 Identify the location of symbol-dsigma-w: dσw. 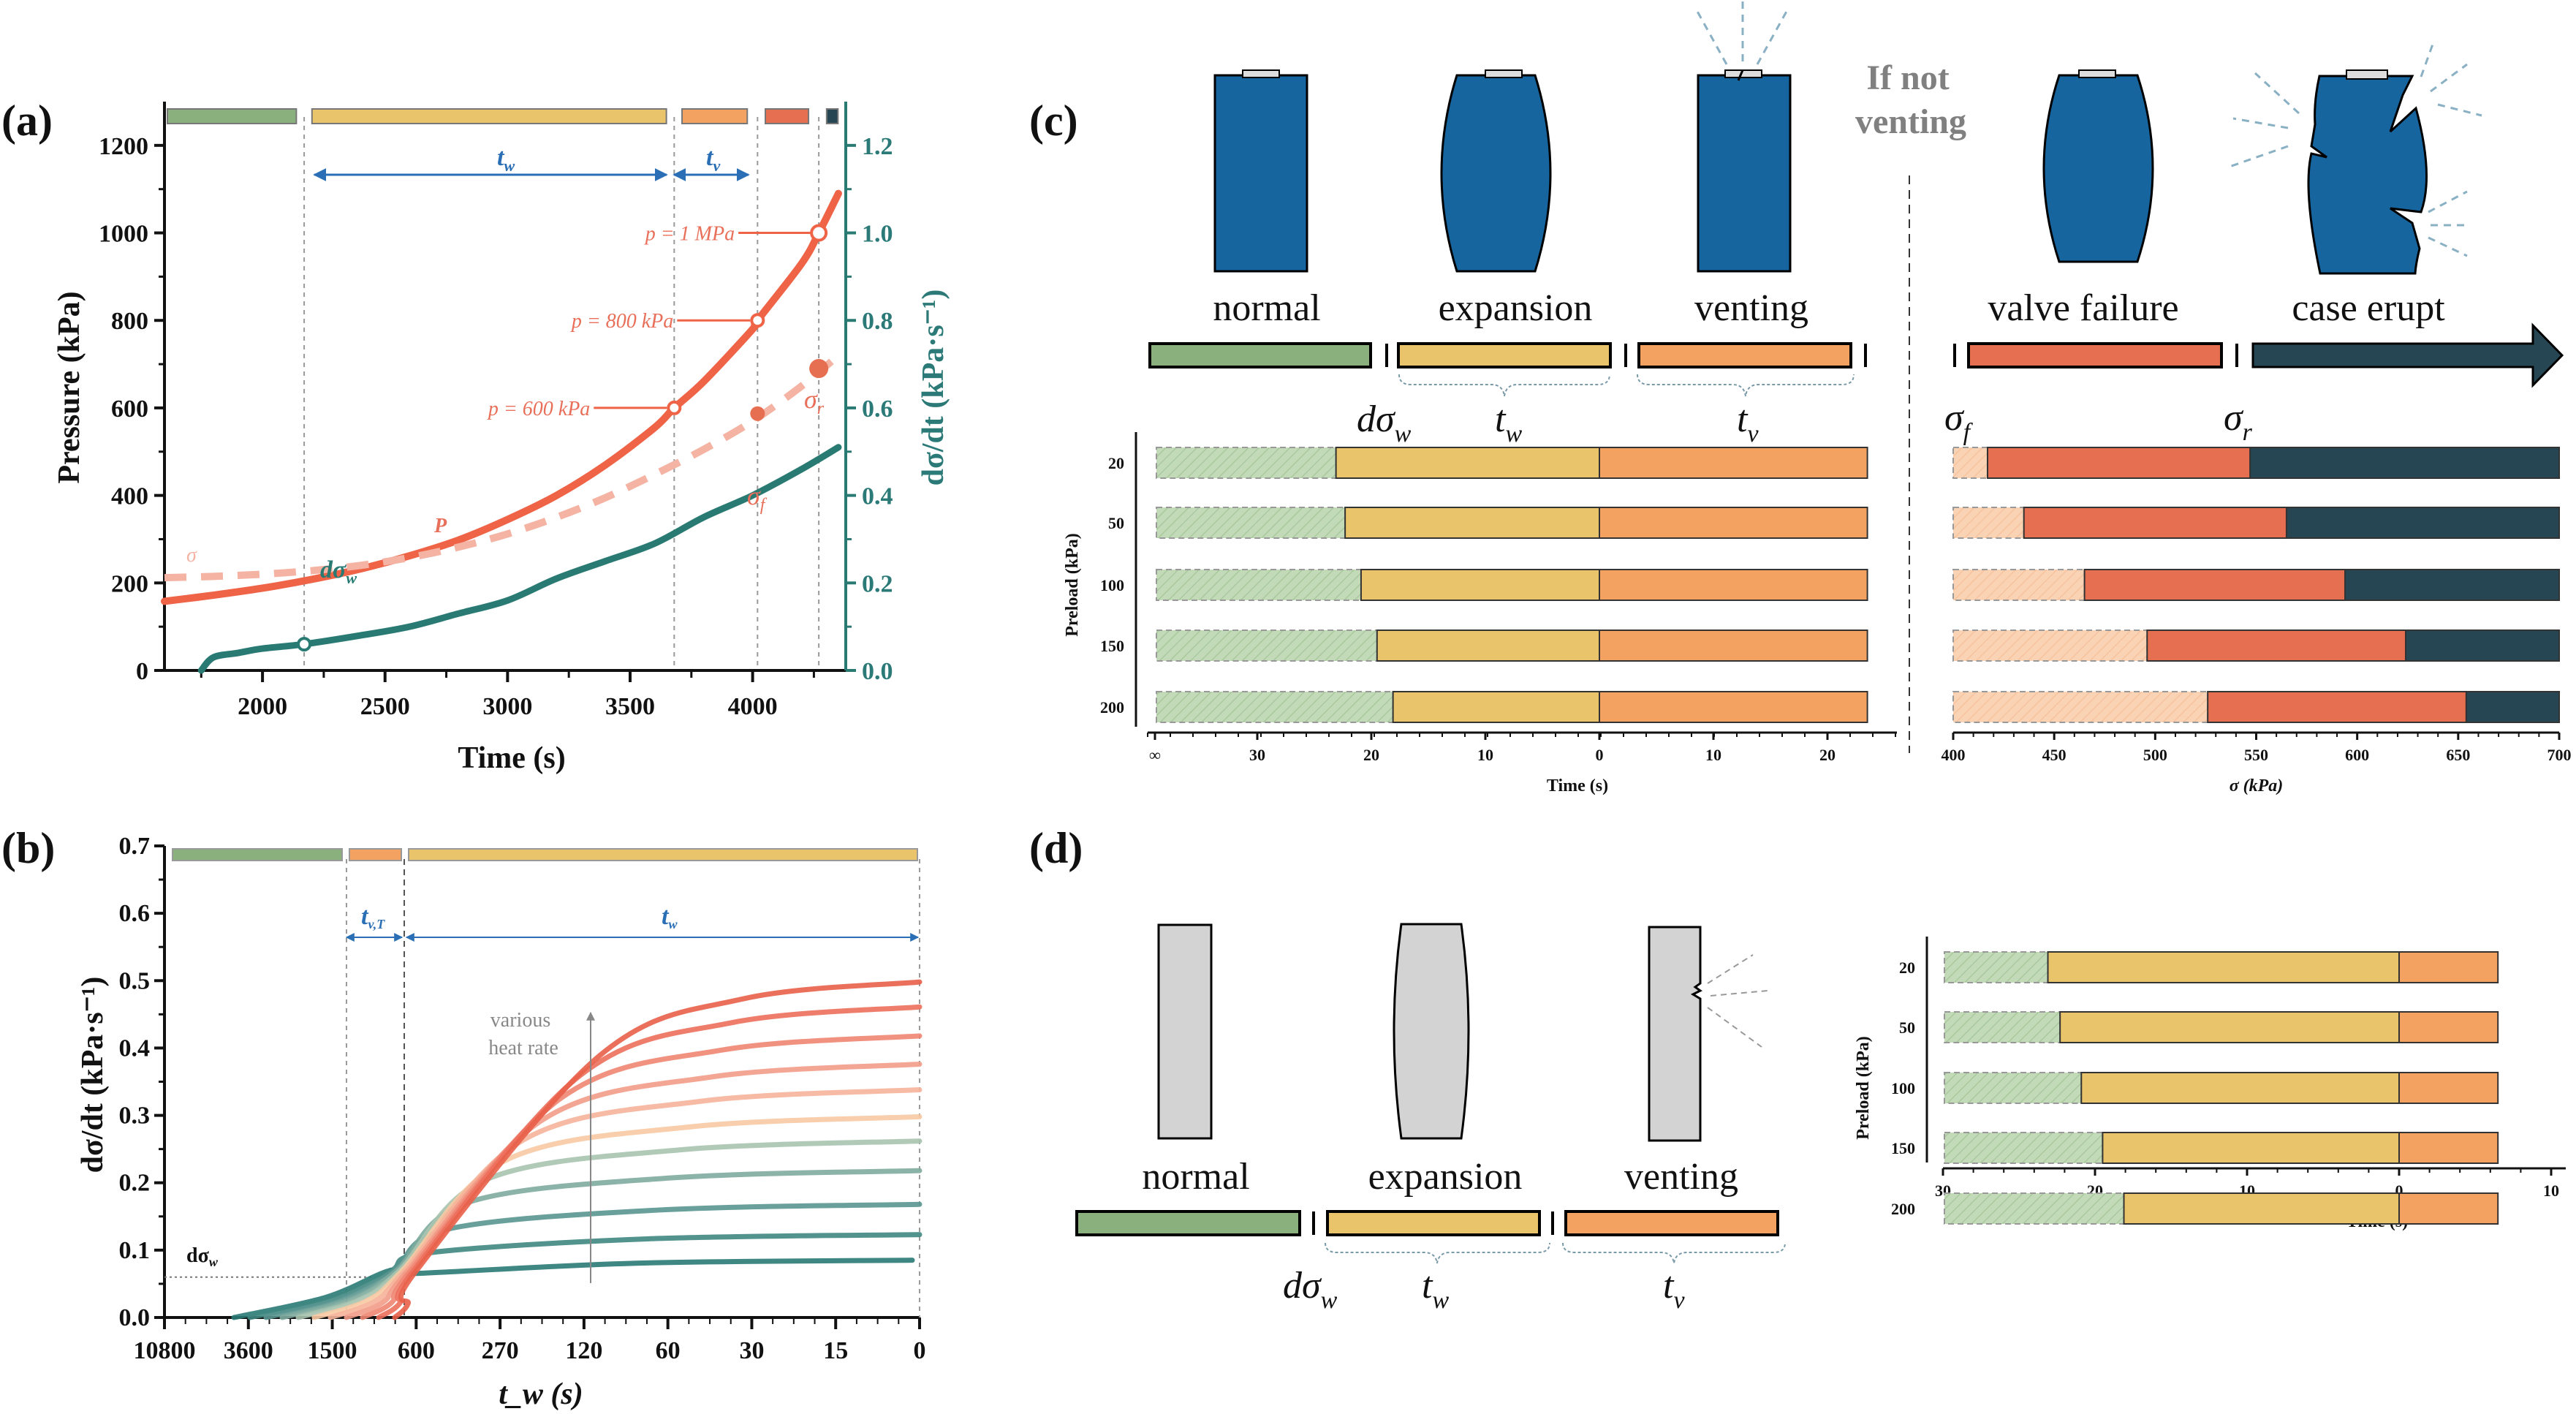
(1384, 422).